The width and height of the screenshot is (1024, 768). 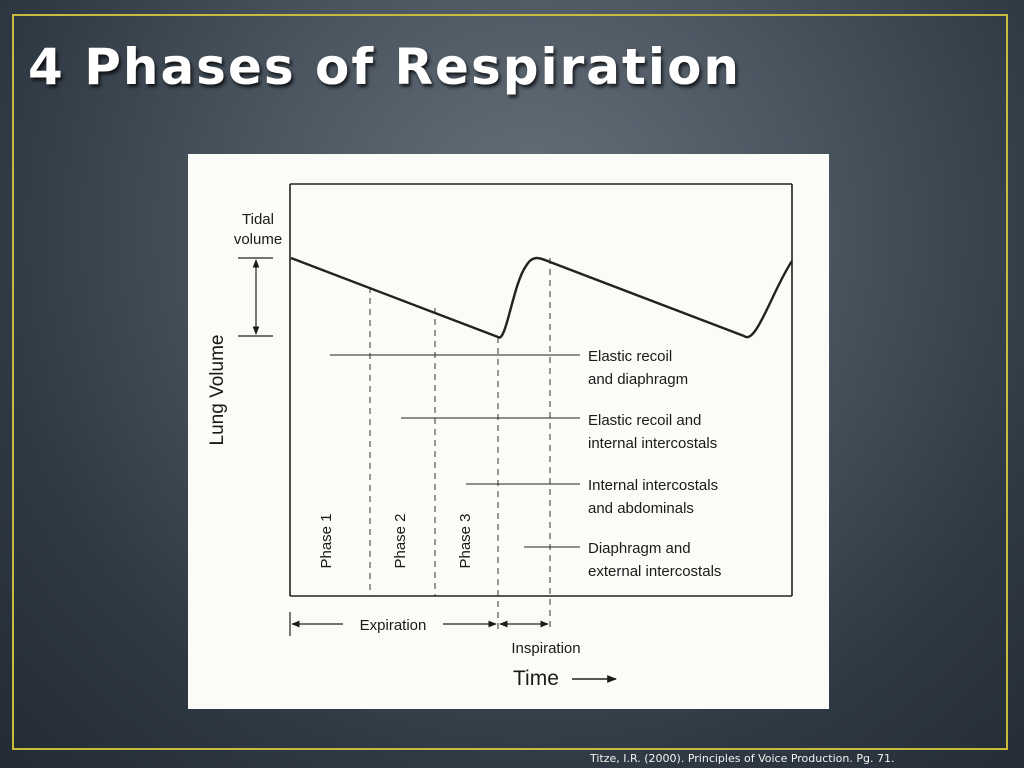 What do you see at coordinates (641, 508) in the screenshot?
I see `muscle-label-3-line2: and abdominals` at bounding box center [641, 508].